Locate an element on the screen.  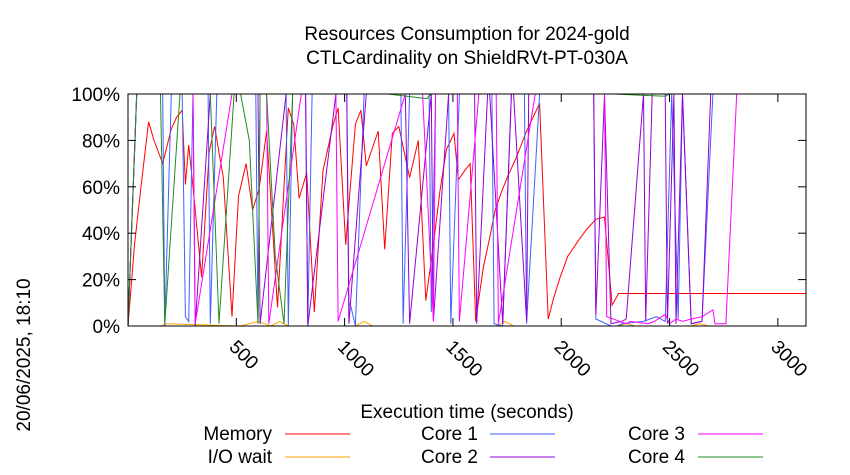
legend-label-core-4: Core 4 is located at coordinates (656, 457).